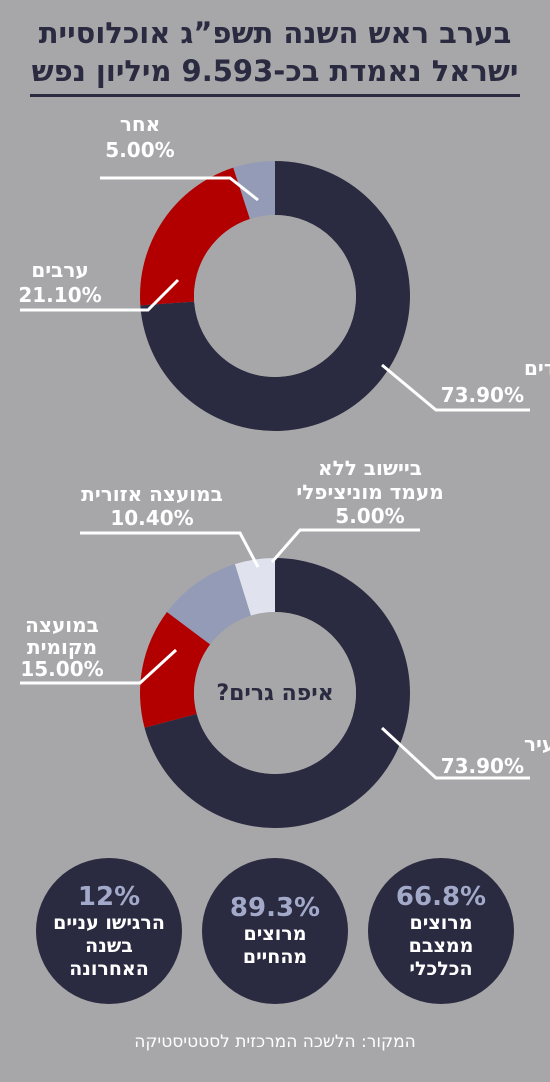  I want to click on slice-label-other: אחר, so click(140, 124).